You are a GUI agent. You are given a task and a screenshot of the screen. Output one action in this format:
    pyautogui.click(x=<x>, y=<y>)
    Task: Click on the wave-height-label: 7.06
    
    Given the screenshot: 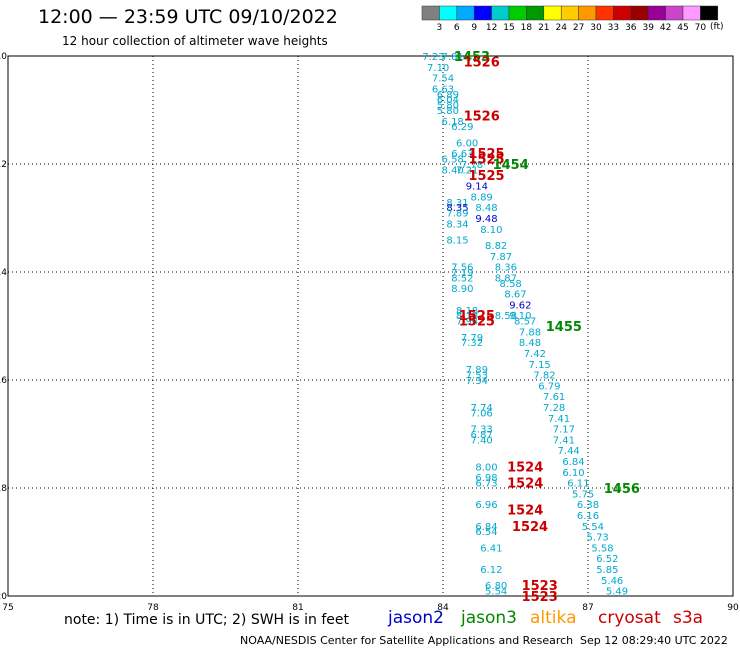 What is the action you would take?
    pyautogui.click(x=482, y=413)
    